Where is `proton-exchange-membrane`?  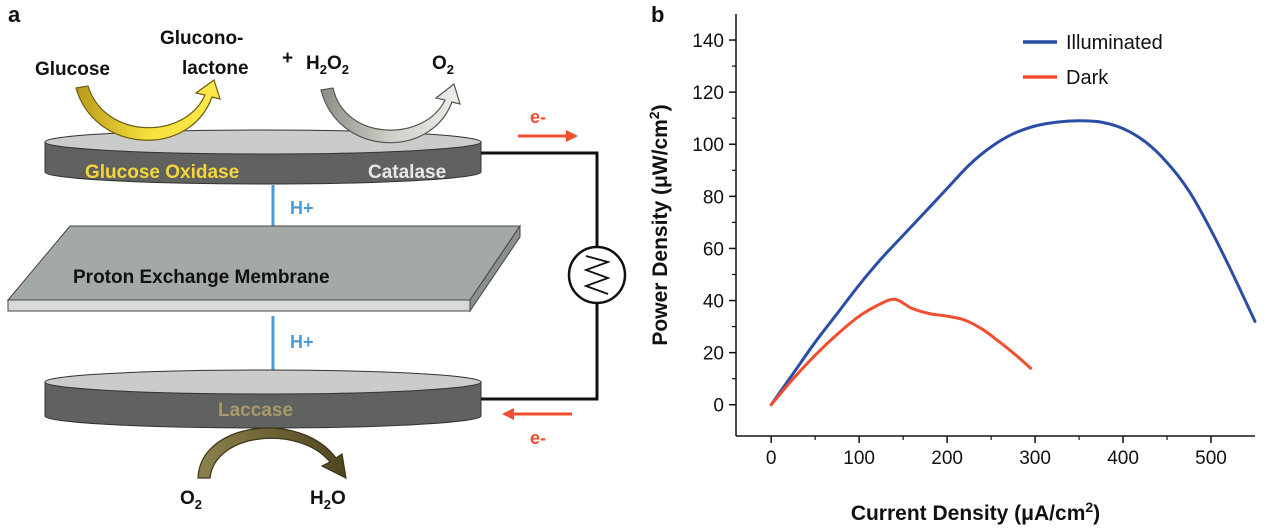 proton-exchange-membrane is located at coordinates (263, 268).